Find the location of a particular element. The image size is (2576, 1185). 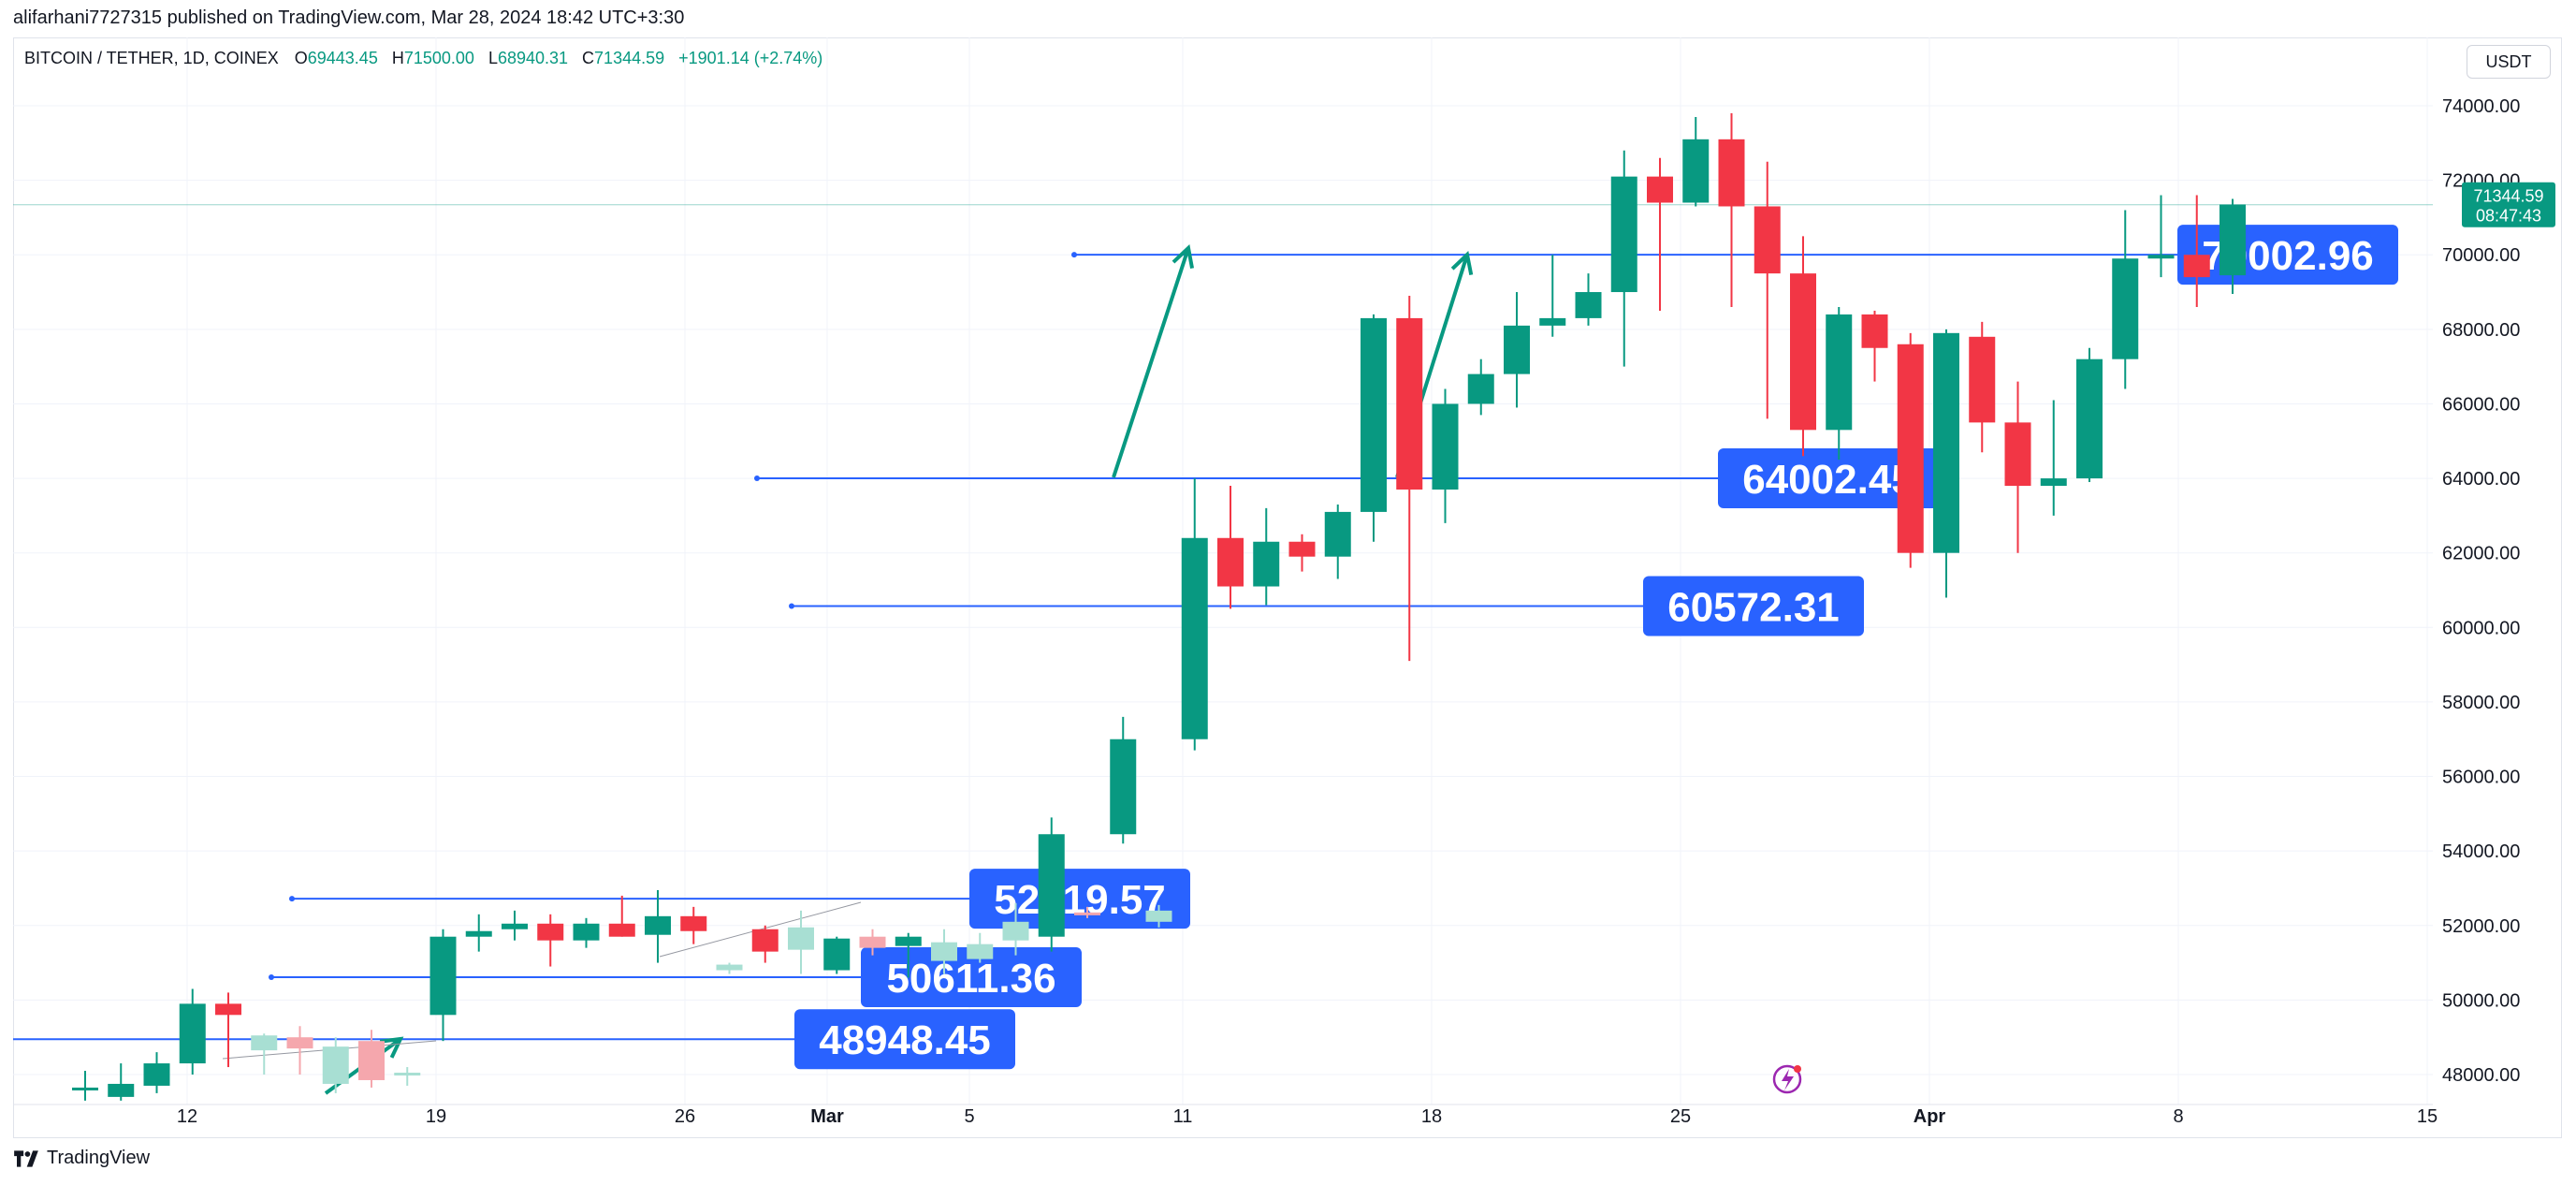

currency-button: USDT is located at coordinates (2509, 62).